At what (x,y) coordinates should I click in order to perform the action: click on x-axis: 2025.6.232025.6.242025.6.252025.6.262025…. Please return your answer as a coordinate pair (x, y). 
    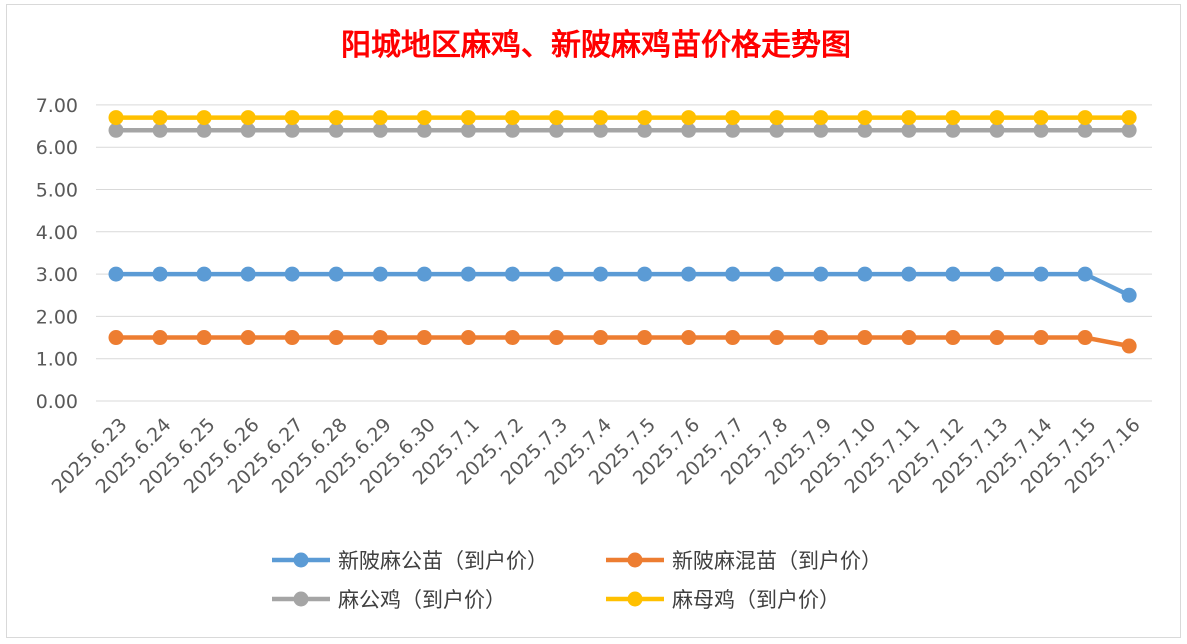
    Looking at the image, I should click on (596, 456).